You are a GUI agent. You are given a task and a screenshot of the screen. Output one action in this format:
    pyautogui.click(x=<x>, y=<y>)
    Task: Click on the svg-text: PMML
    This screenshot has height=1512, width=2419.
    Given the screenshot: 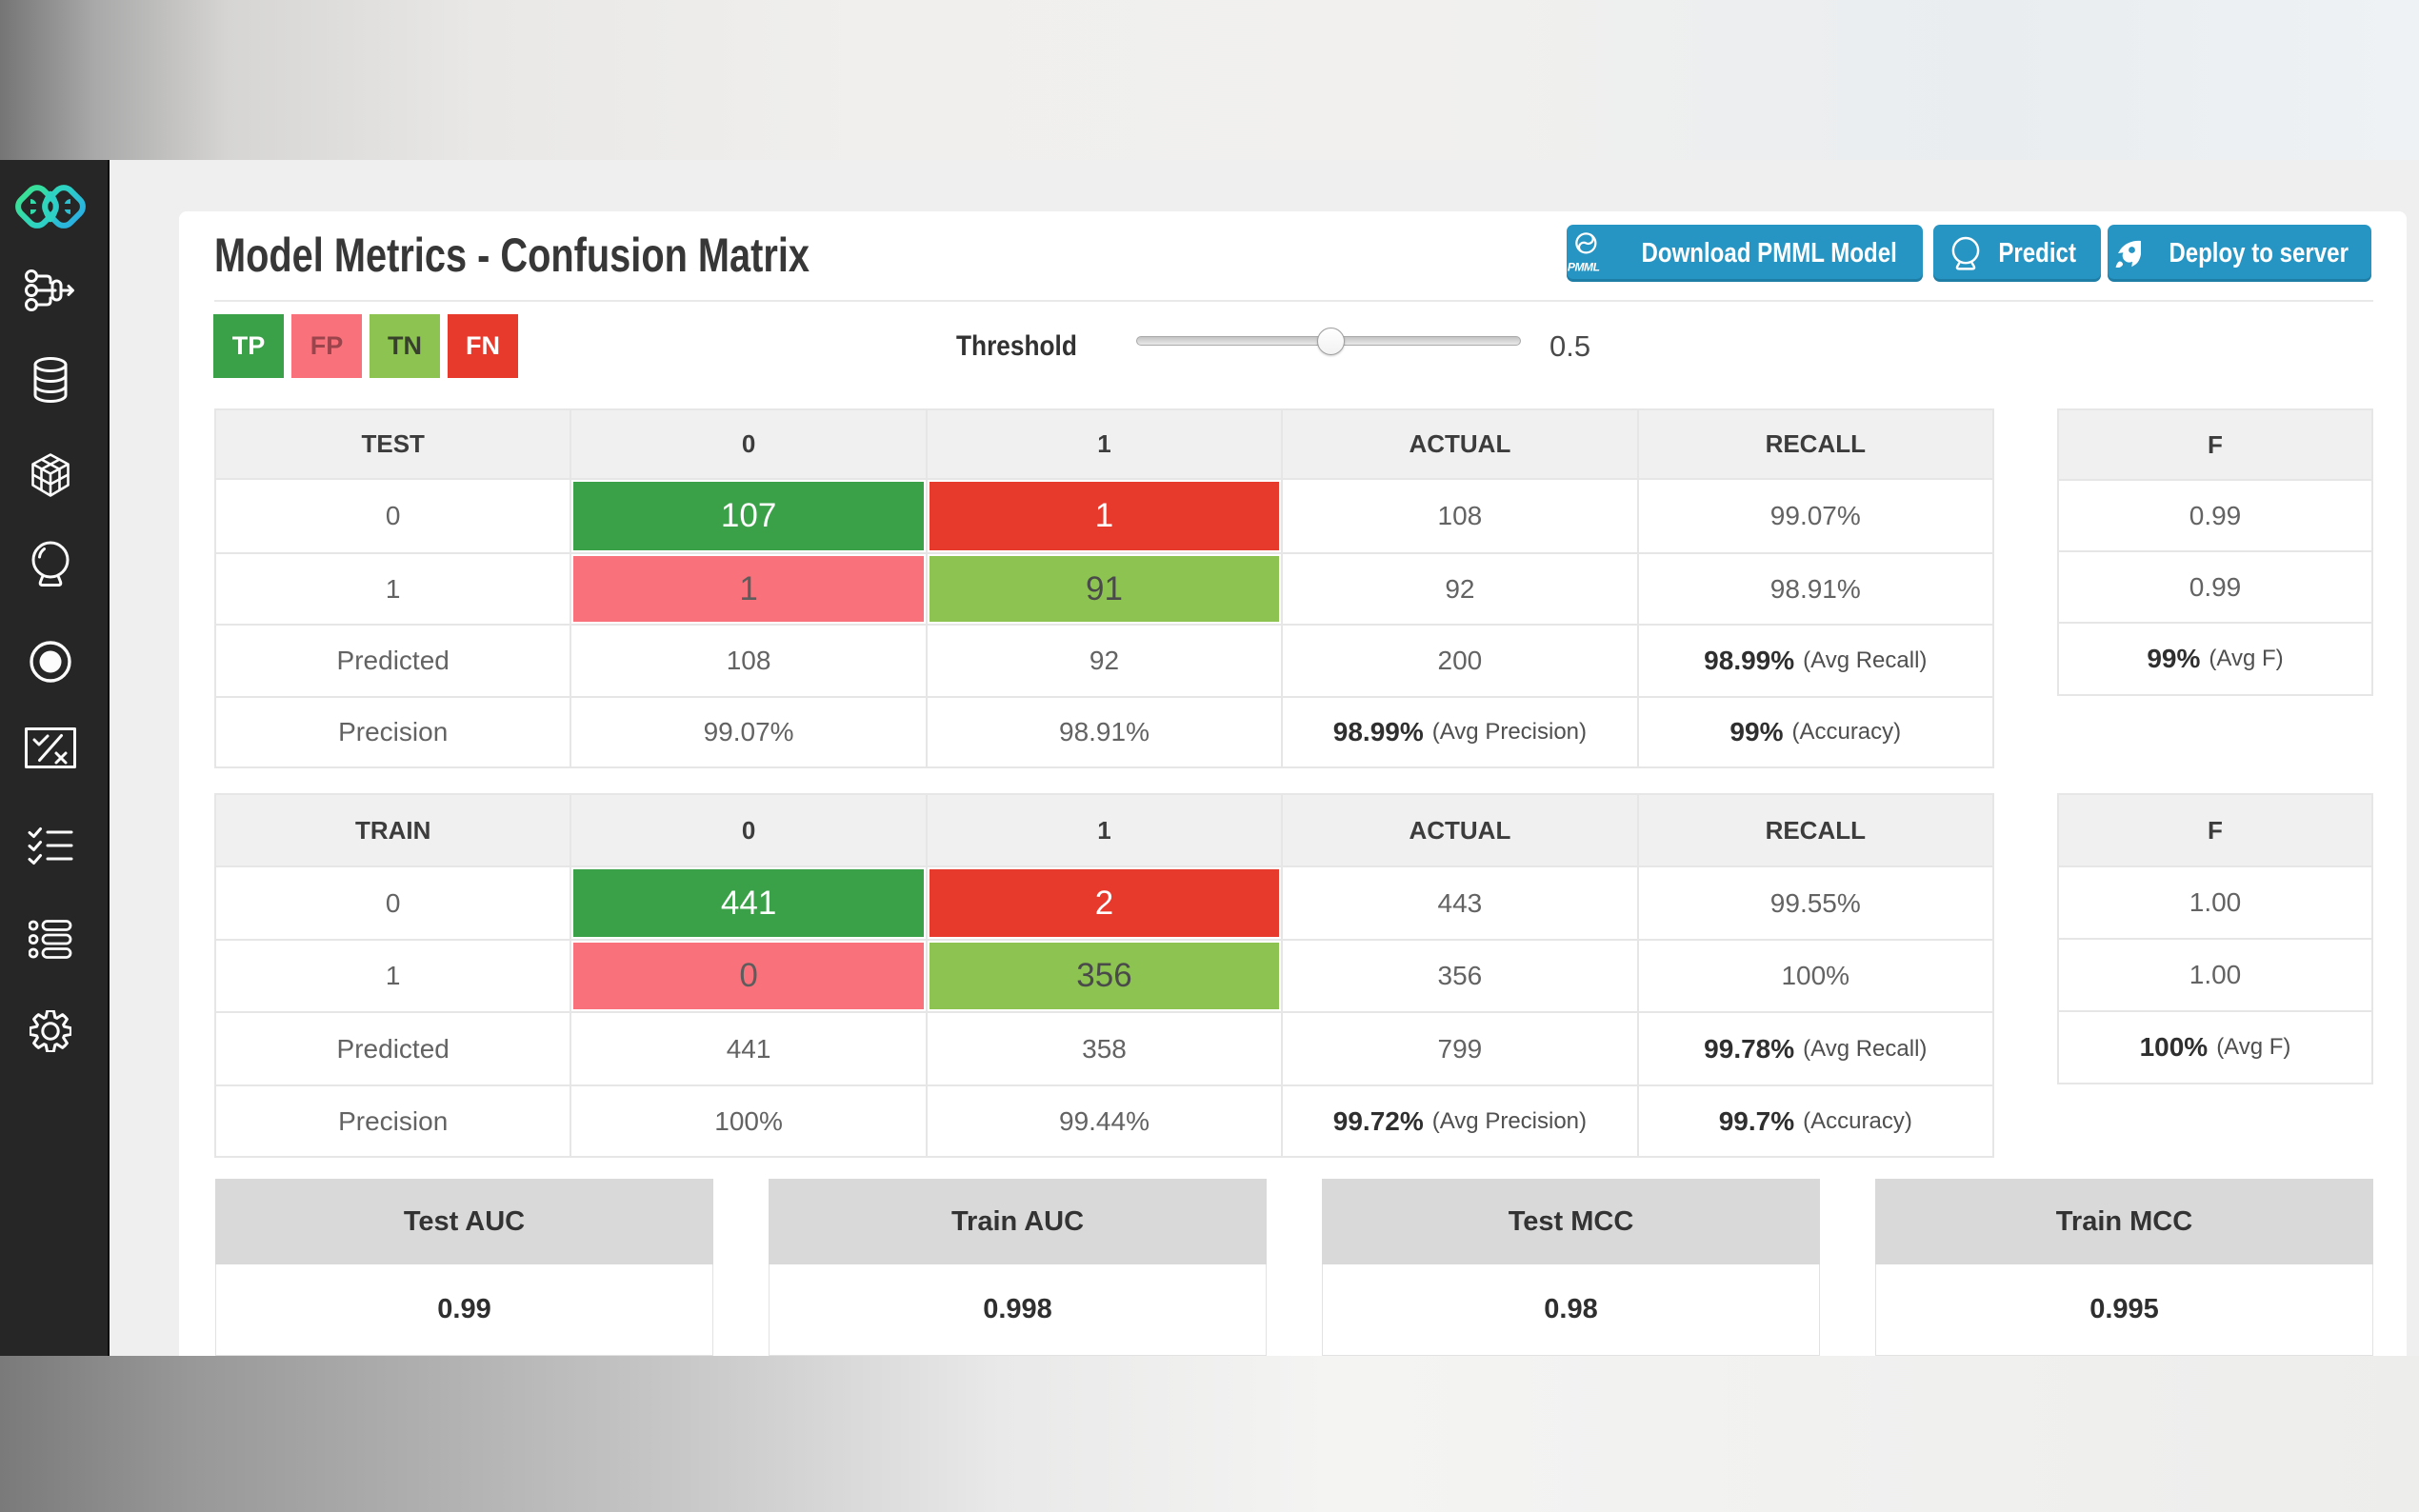 What is the action you would take?
    pyautogui.click(x=1584, y=267)
    